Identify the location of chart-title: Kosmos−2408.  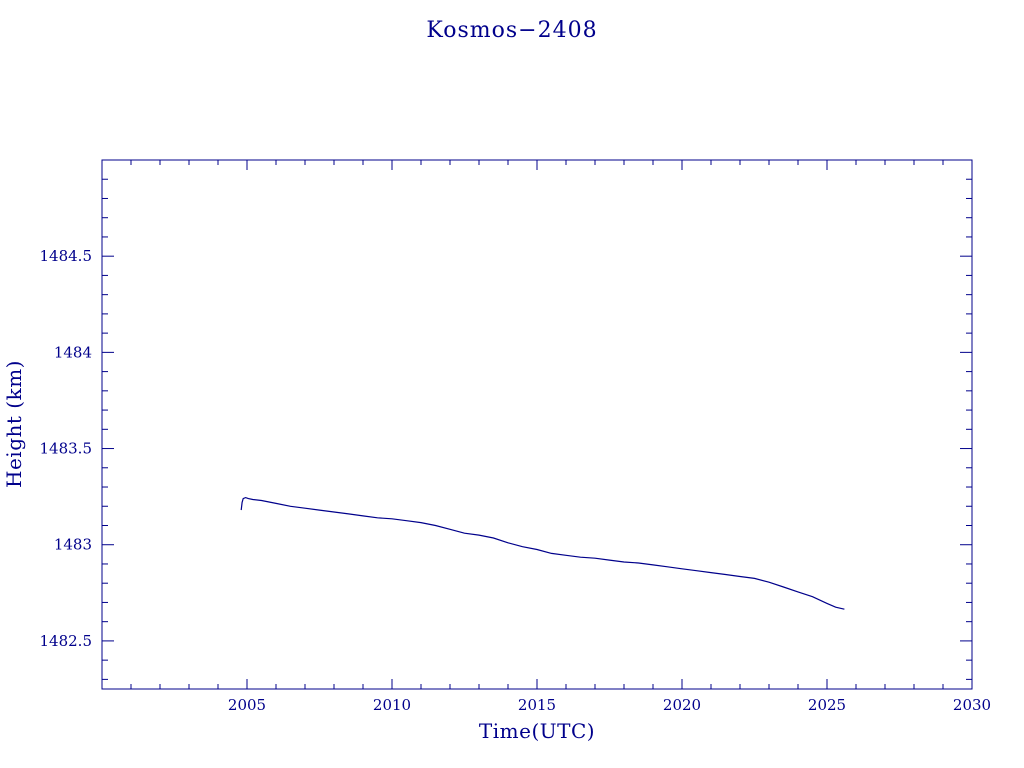
(511, 30).